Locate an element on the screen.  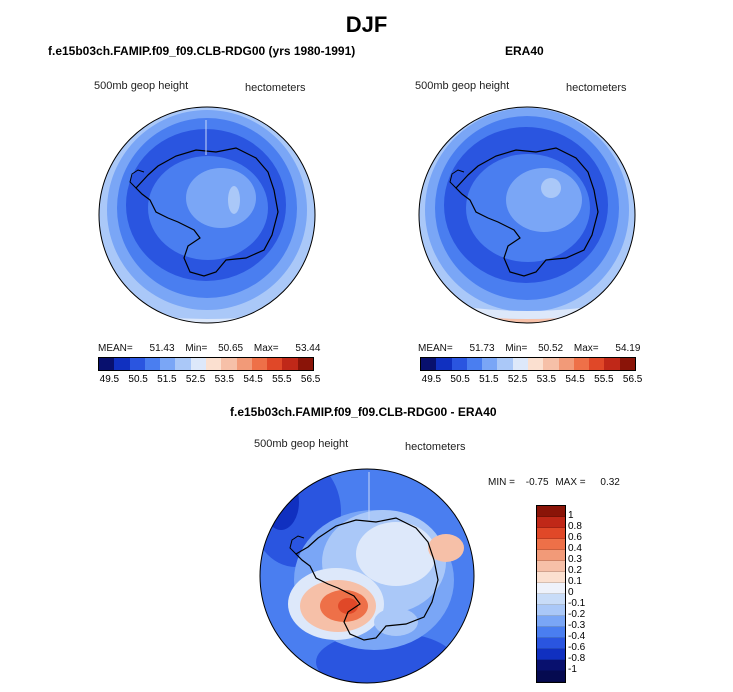
panel2-mean: 51.73 is located at coordinates (482, 348).